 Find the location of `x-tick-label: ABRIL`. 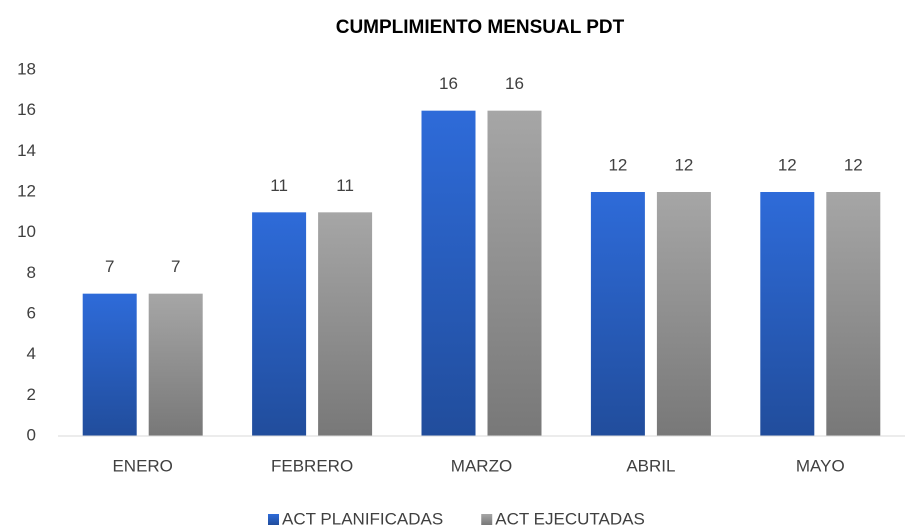

x-tick-label: ABRIL is located at coordinates (650, 465).